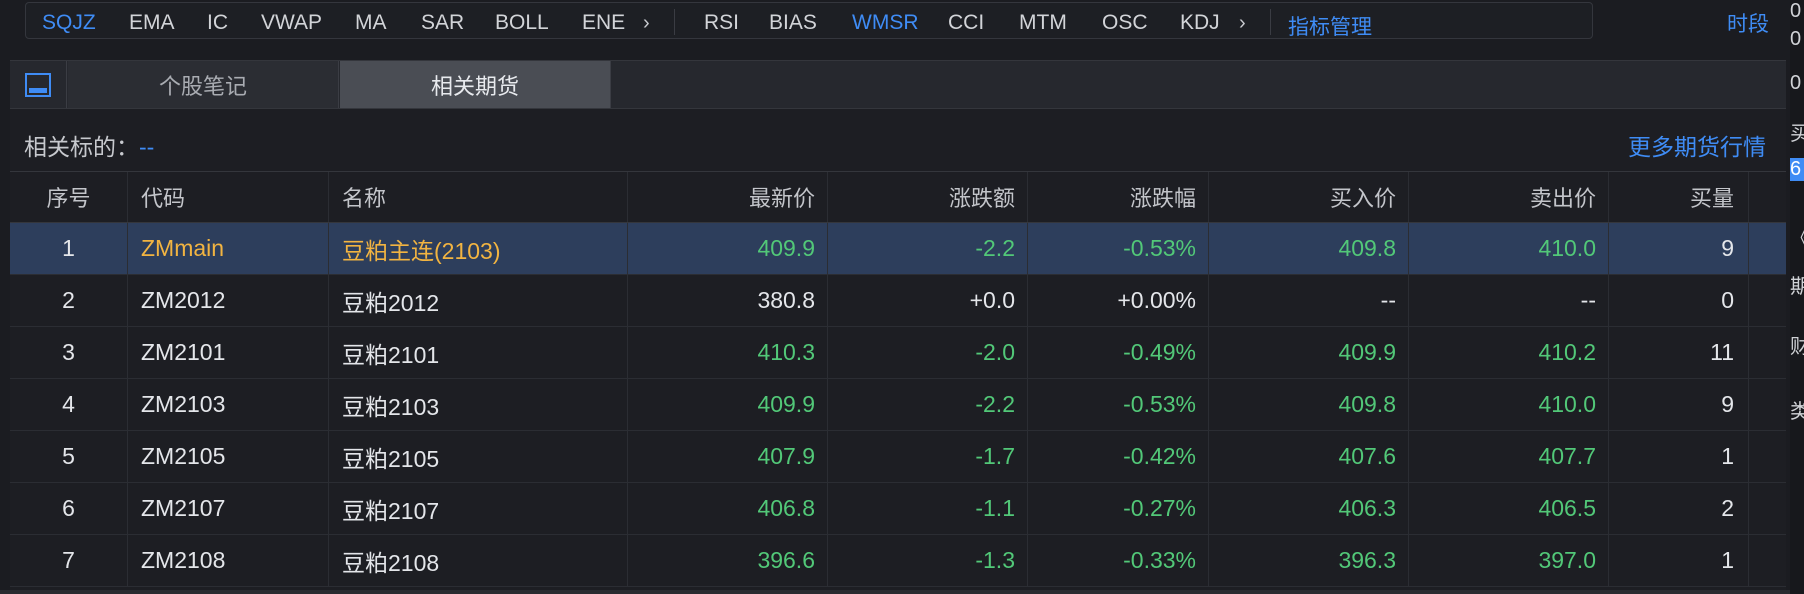 This screenshot has height=594, width=1804. What do you see at coordinates (228, 300) in the screenshot?
I see `table-cell: ZM2012` at bounding box center [228, 300].